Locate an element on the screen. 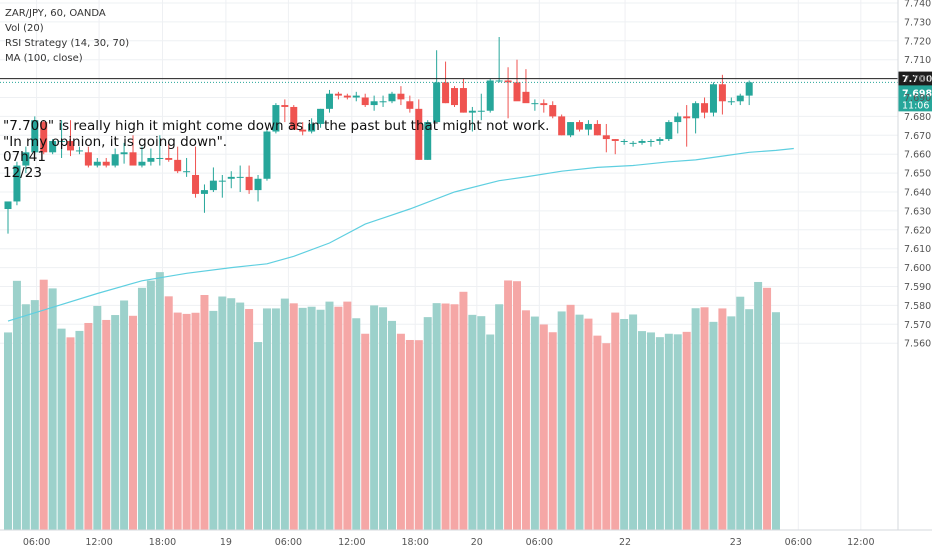  symbol-title: ZAR/JPY, 60, OANDA is located at coordinates (55, 13).